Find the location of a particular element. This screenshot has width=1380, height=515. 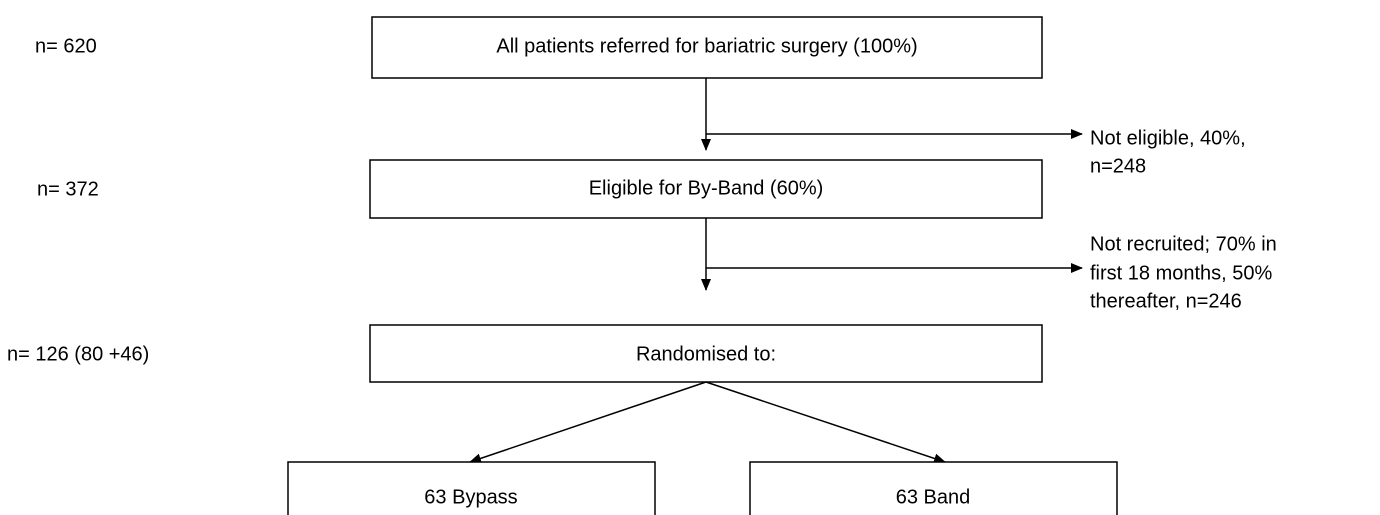

box-label: Randomised to: is located at coordinates (706, 354).